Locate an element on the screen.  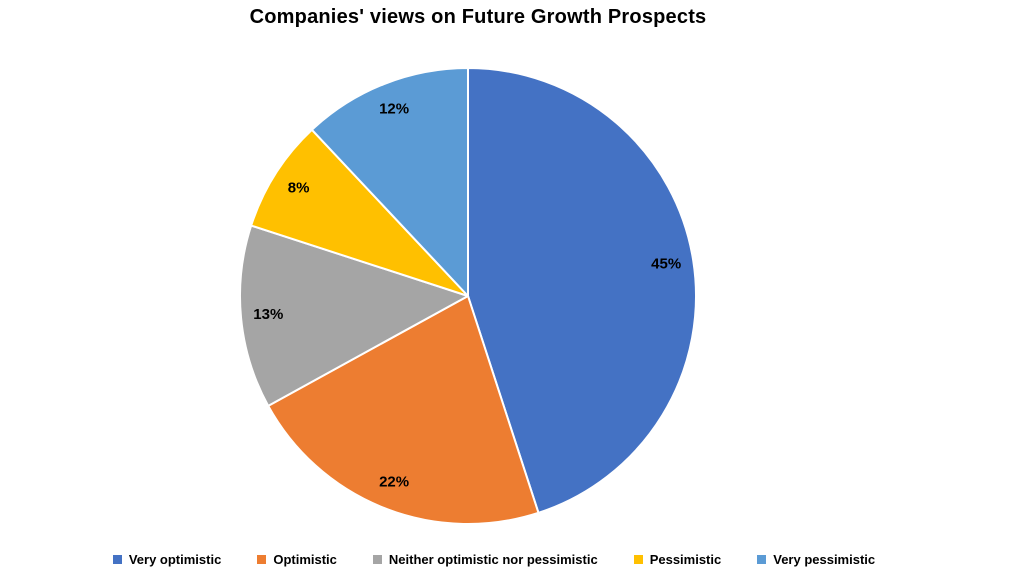
pie-slice-optimistic is located at coordinates (403, 410).